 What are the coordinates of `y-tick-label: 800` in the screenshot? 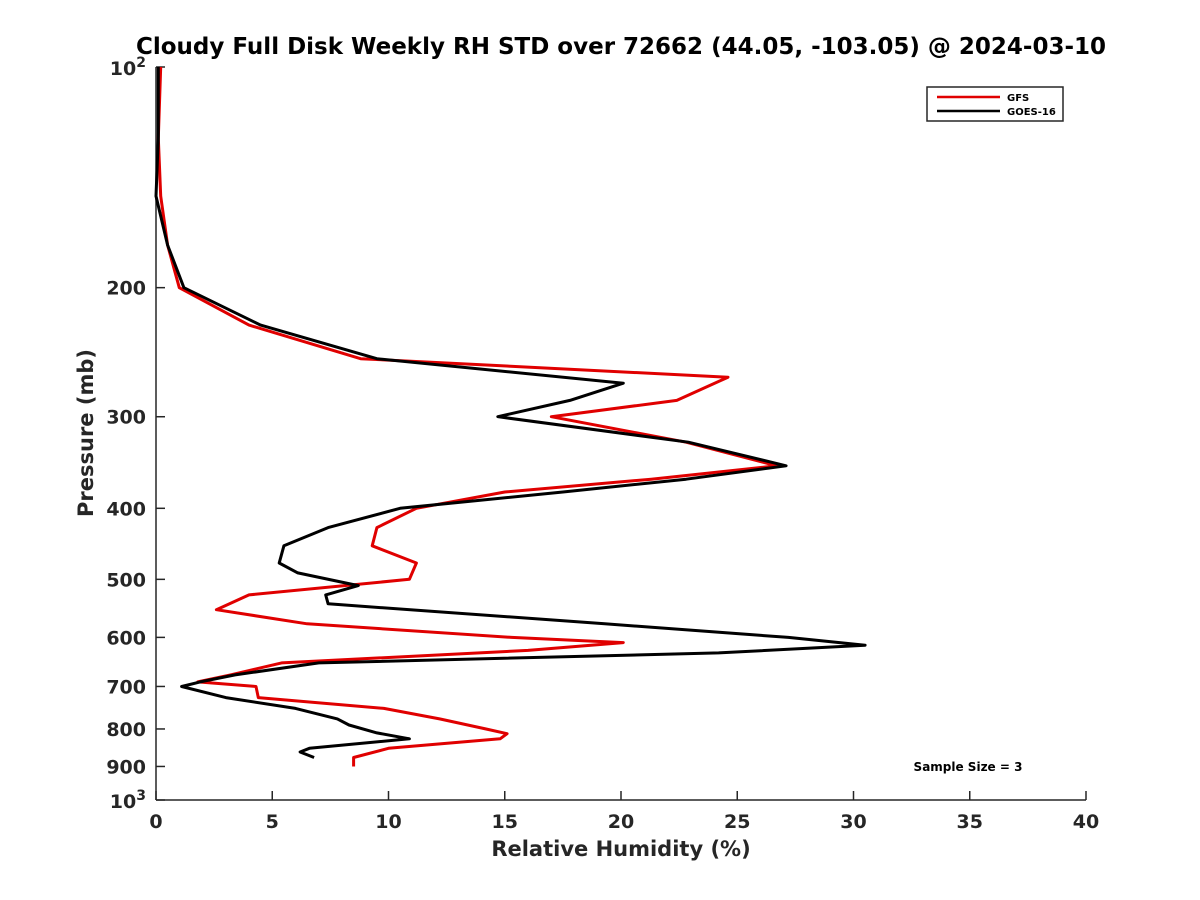 It's located at (126, 730).